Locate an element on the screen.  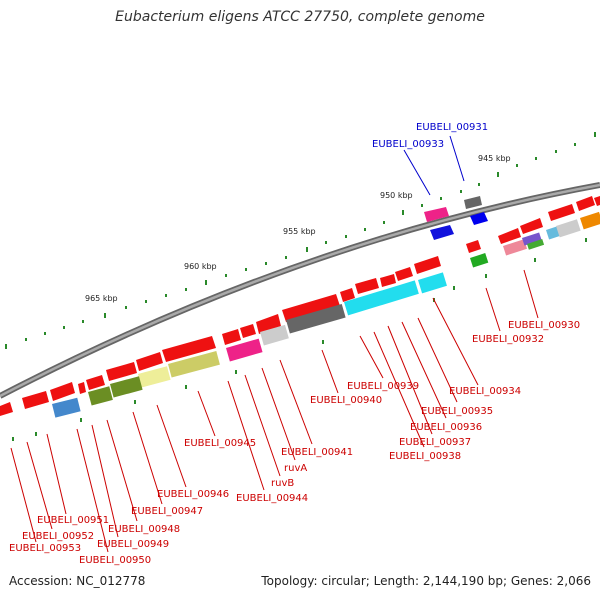
label-eubeli-00947: EUBELI_00947 is located at coordinates (167, 511).